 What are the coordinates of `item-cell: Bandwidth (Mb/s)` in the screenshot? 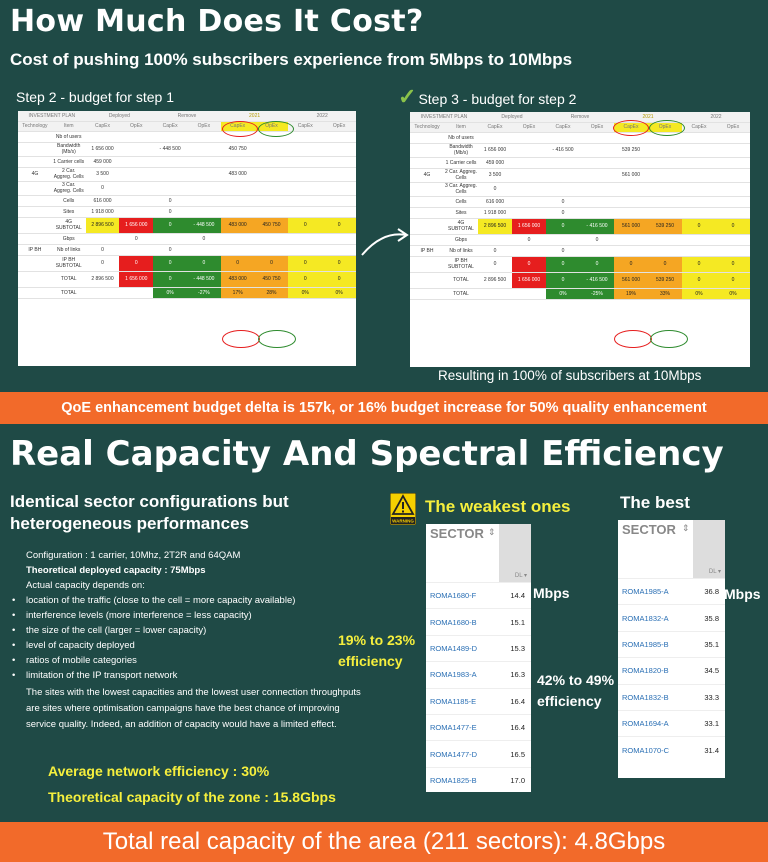 It's located at (68, 149).